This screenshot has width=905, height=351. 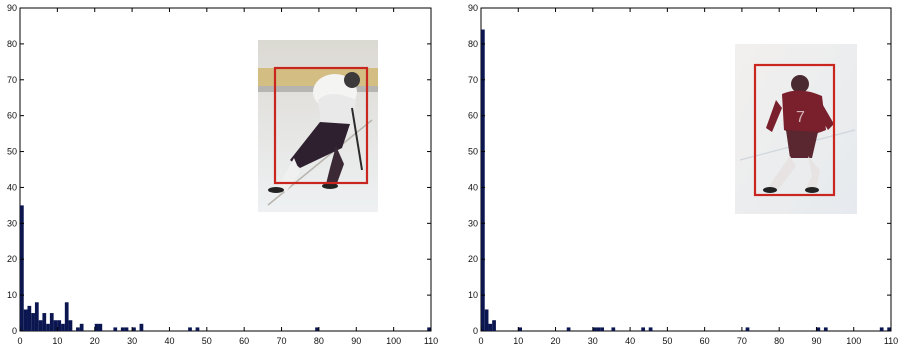 I want to click on right-y-tick-label: 0, so click(x=475, y=331).